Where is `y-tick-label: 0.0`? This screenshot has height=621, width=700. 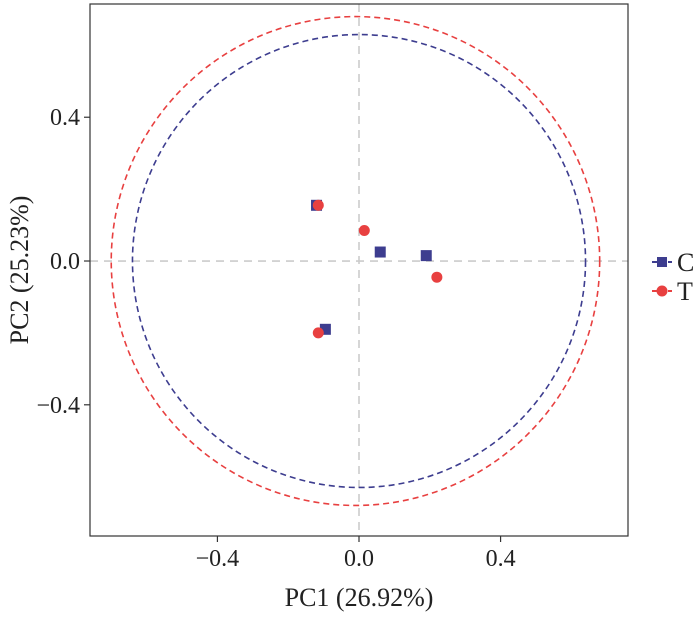
y-tick-label: 0.0 is located at coordinates (65, 262).